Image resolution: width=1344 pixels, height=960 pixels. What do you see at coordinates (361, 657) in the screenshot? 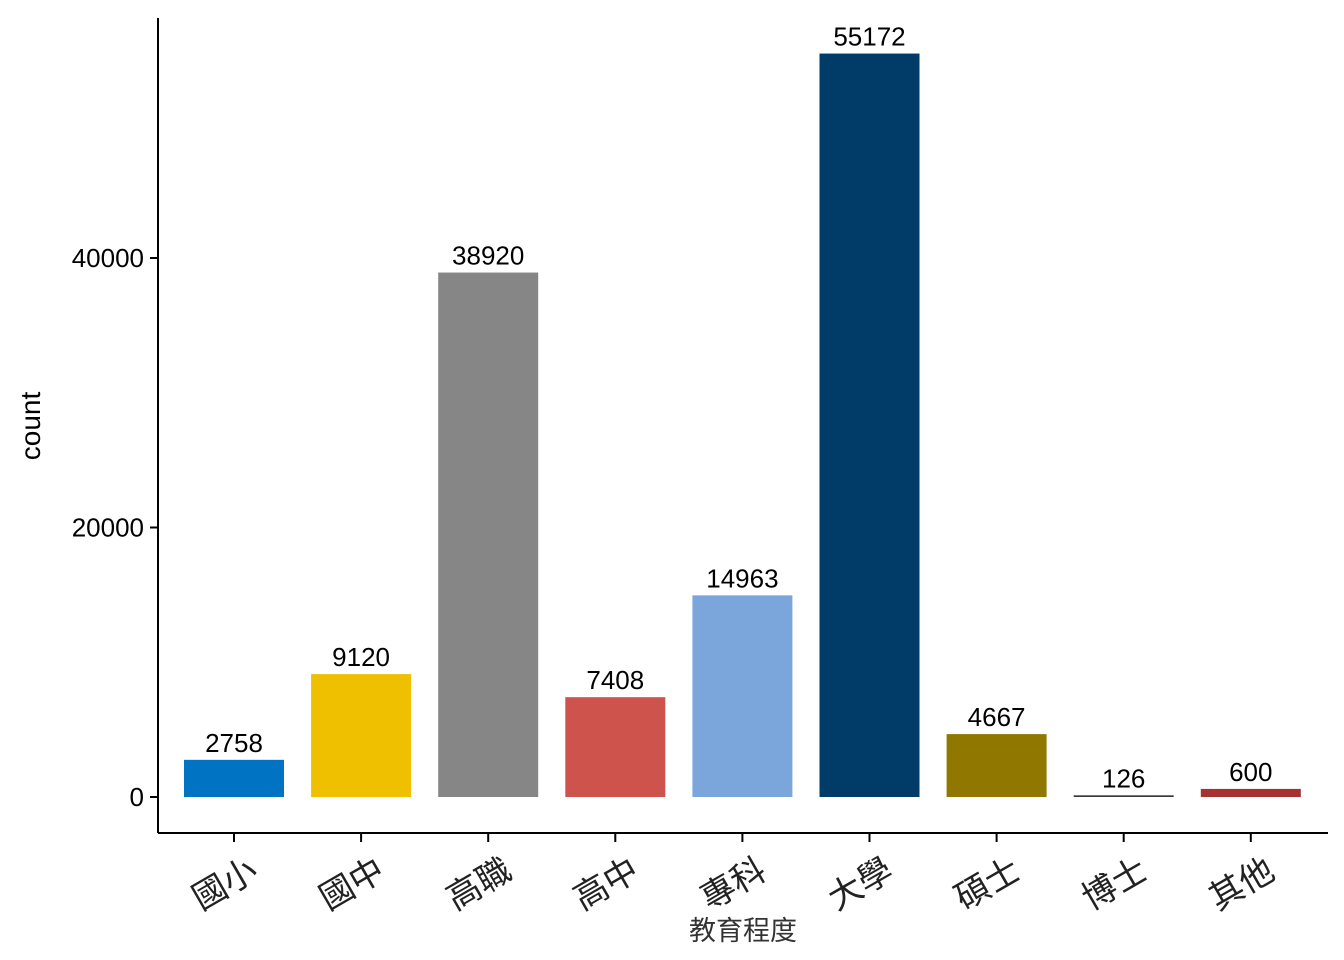
I see `bar-value-label: 9120` at bounding box center [361, 657].